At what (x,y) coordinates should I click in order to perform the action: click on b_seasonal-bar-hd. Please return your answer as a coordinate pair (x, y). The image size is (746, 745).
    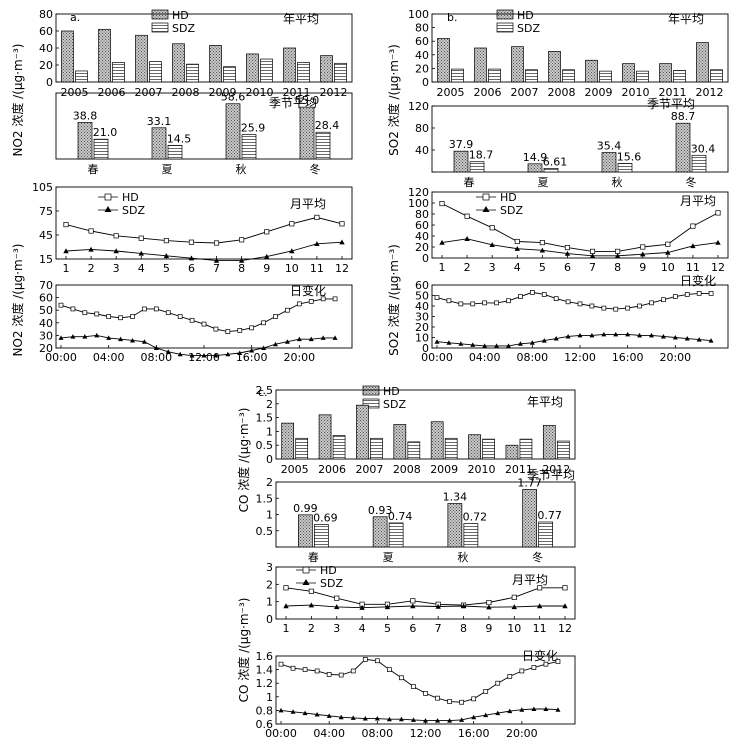
    Looking at the image, I should click on (535, 168).